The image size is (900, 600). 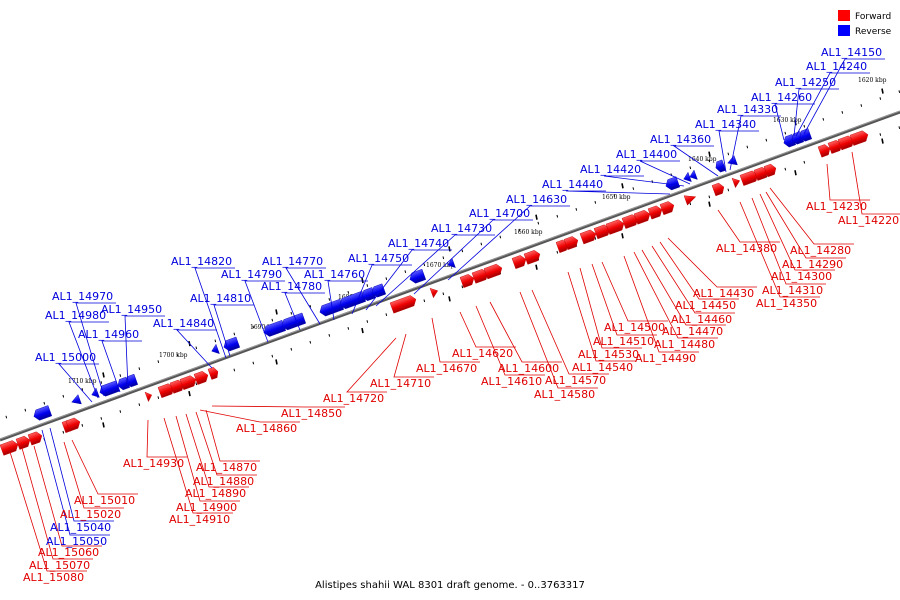 What do you see at coordinates (446, 368) in the screenshot?
I see `gene-label: AL1_14670` at bounding box center [446, 368].